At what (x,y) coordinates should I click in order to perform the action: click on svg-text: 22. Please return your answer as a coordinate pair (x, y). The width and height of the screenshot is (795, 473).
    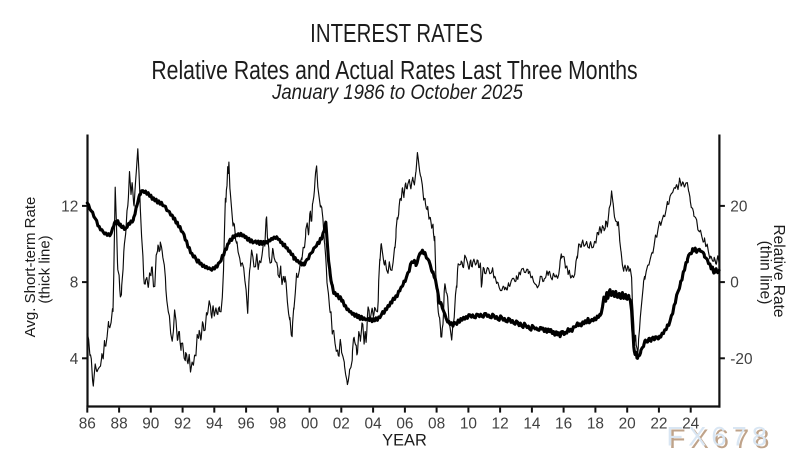
    Looking at the image, I should click on (658, 424).